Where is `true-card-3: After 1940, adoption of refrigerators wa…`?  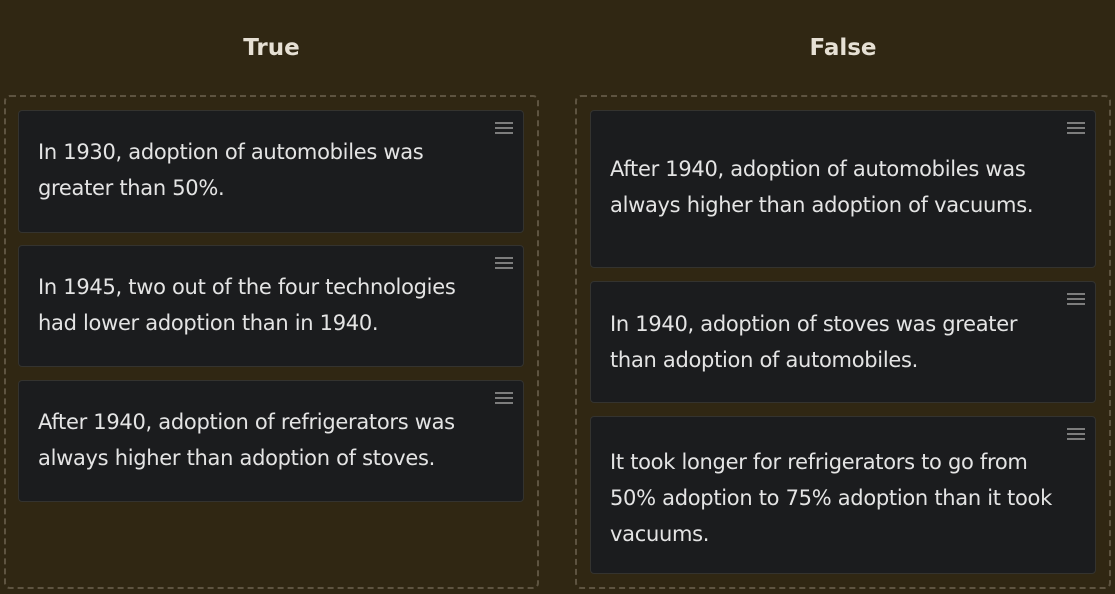
true-card-3: After 1940, adoption of refrigerators wa… is located at coordinates (271, 441).